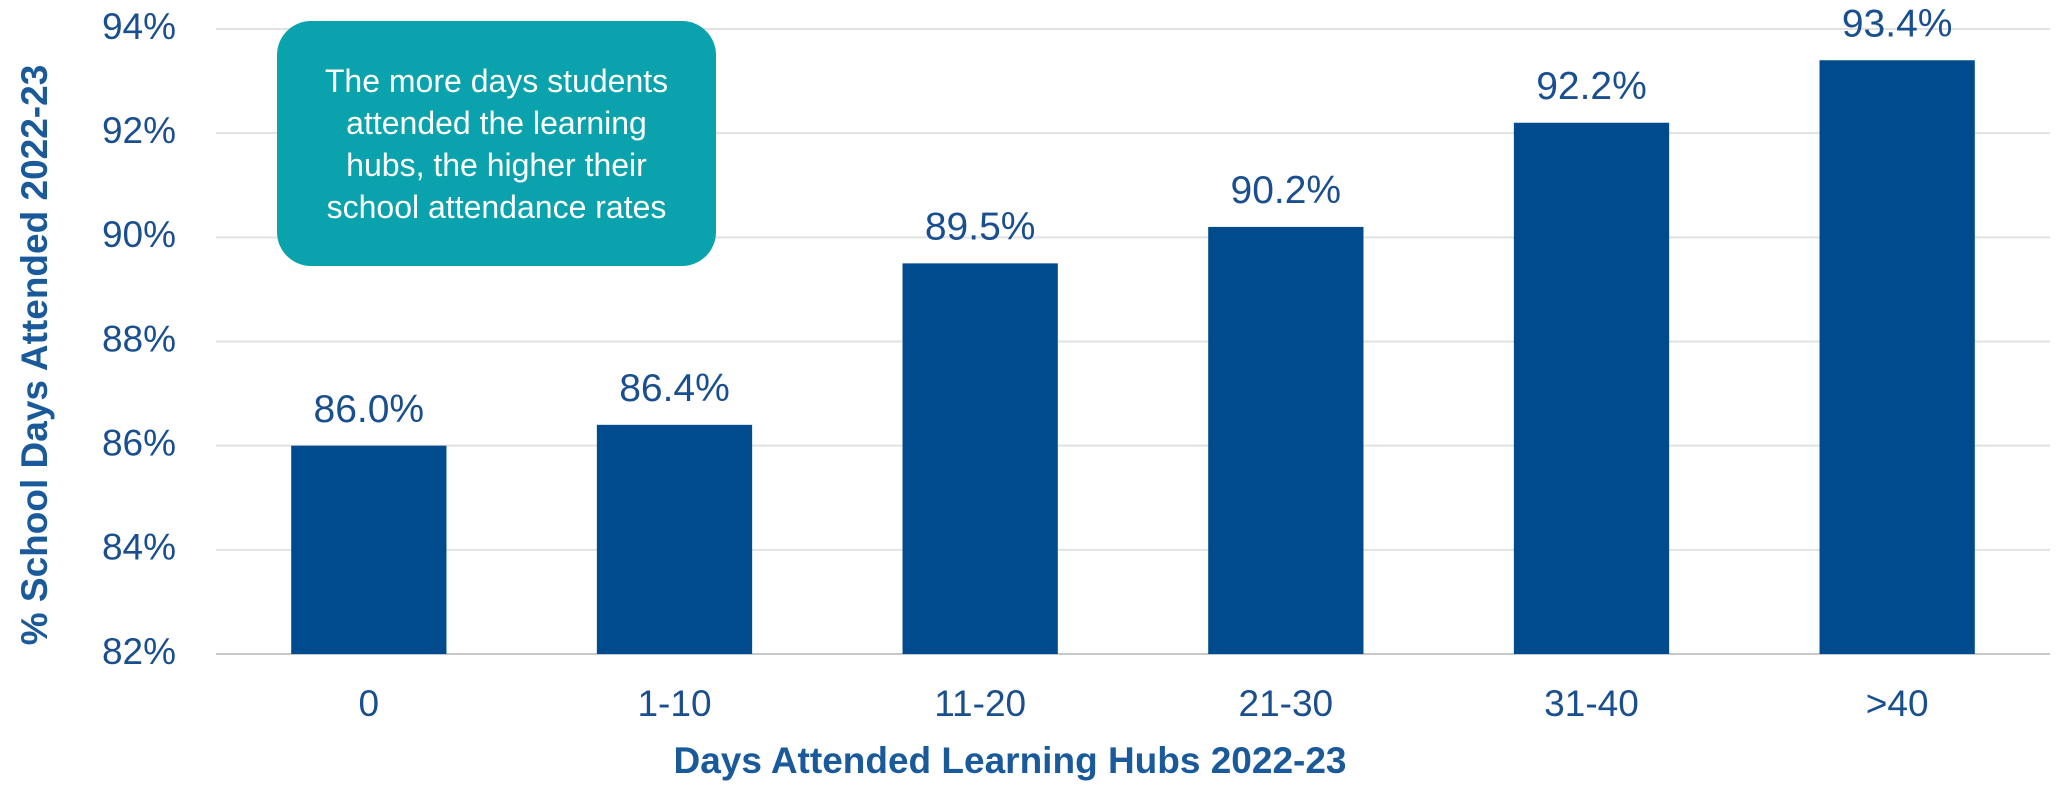  I want to click on x-tick-label: 11-20, so click(980, 703).